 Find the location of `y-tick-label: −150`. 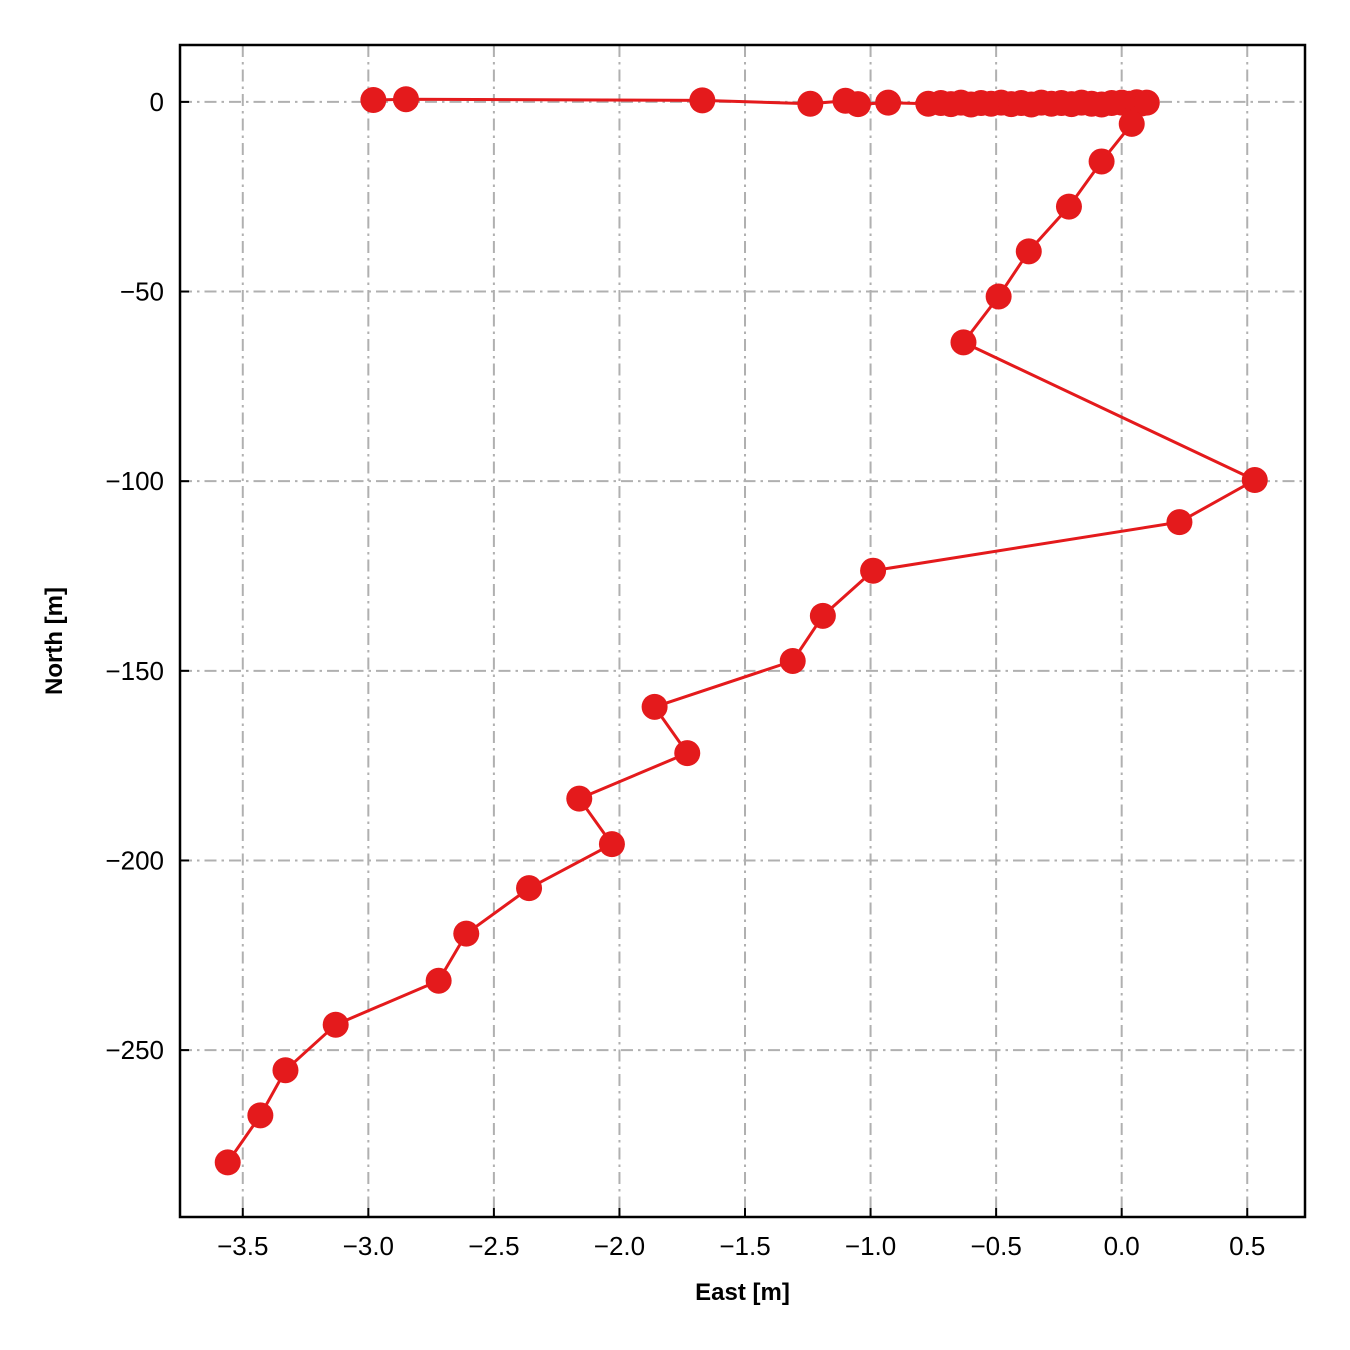

y-tick-label: −150 is located at coordinates (134, 671).